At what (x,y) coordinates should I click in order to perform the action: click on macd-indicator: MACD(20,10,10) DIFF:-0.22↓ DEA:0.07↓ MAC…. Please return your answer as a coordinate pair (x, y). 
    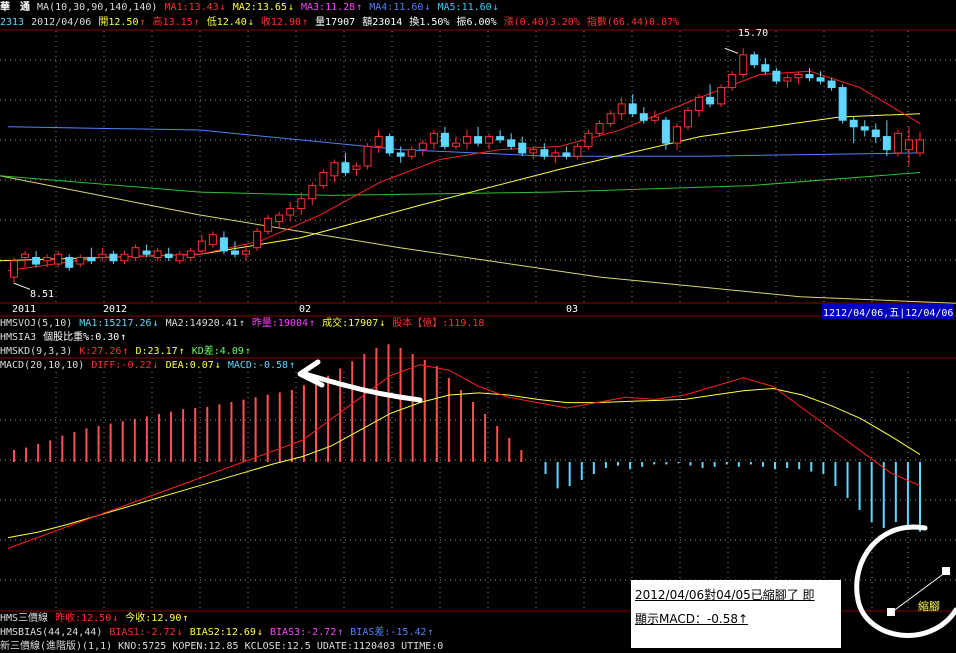
    Looking at the image, I should click on (148, 365).